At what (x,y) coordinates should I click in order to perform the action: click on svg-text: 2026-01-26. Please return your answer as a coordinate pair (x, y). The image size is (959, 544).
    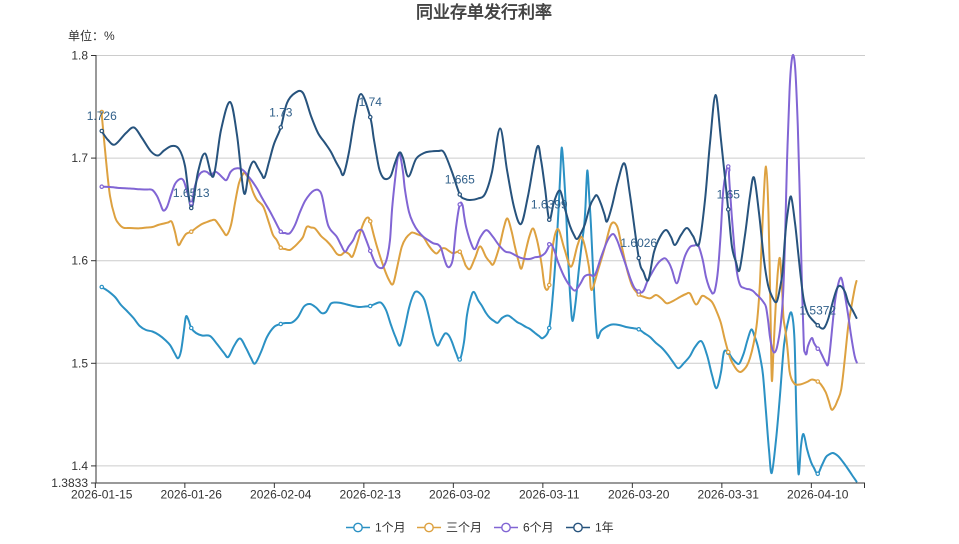
    Looking at the image, I should click on (192, 495).